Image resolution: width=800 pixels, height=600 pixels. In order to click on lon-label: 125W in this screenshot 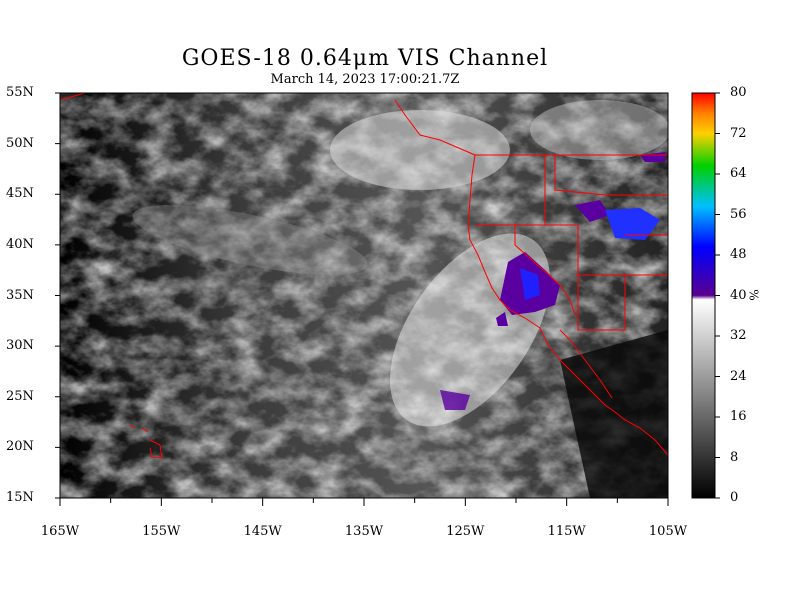, I will do `click(465, 531)`.